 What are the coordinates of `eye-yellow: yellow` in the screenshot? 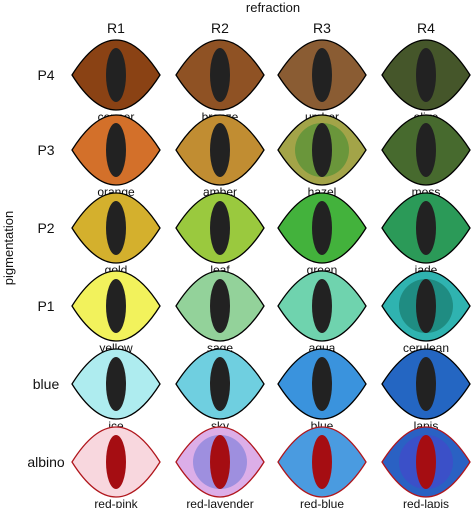 It's located at (116, 312).